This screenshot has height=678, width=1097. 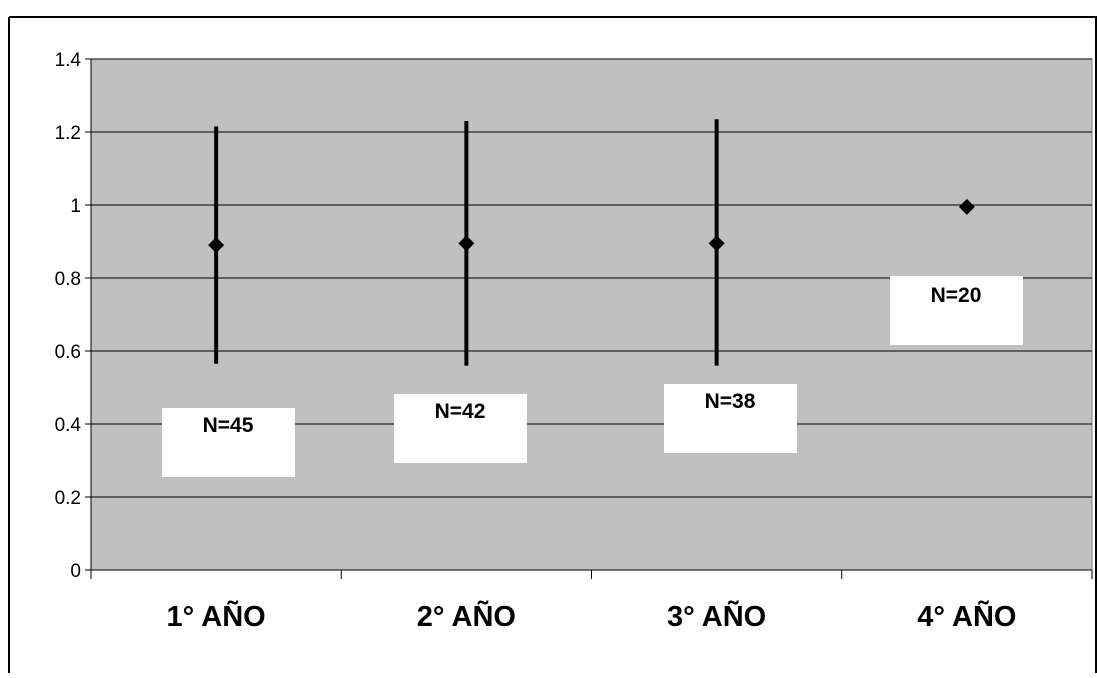 What do you see at coordinates (216, 616) in the screenshot?
I see `x-tick-label: 1° AÑO` at bounding box center [216, 616].